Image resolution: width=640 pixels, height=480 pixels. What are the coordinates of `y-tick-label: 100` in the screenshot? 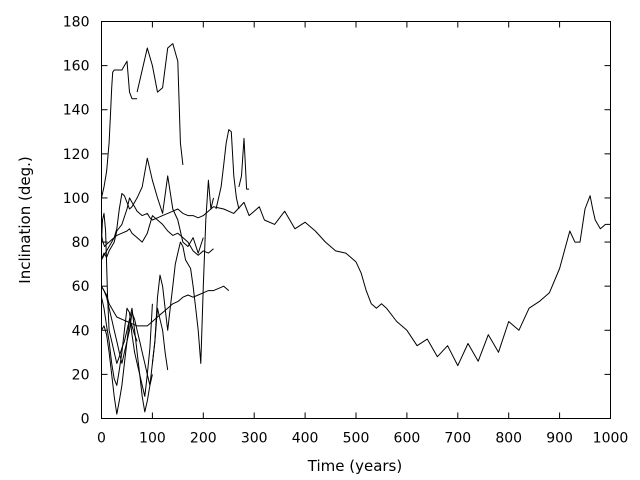 It's located at (76, 199).